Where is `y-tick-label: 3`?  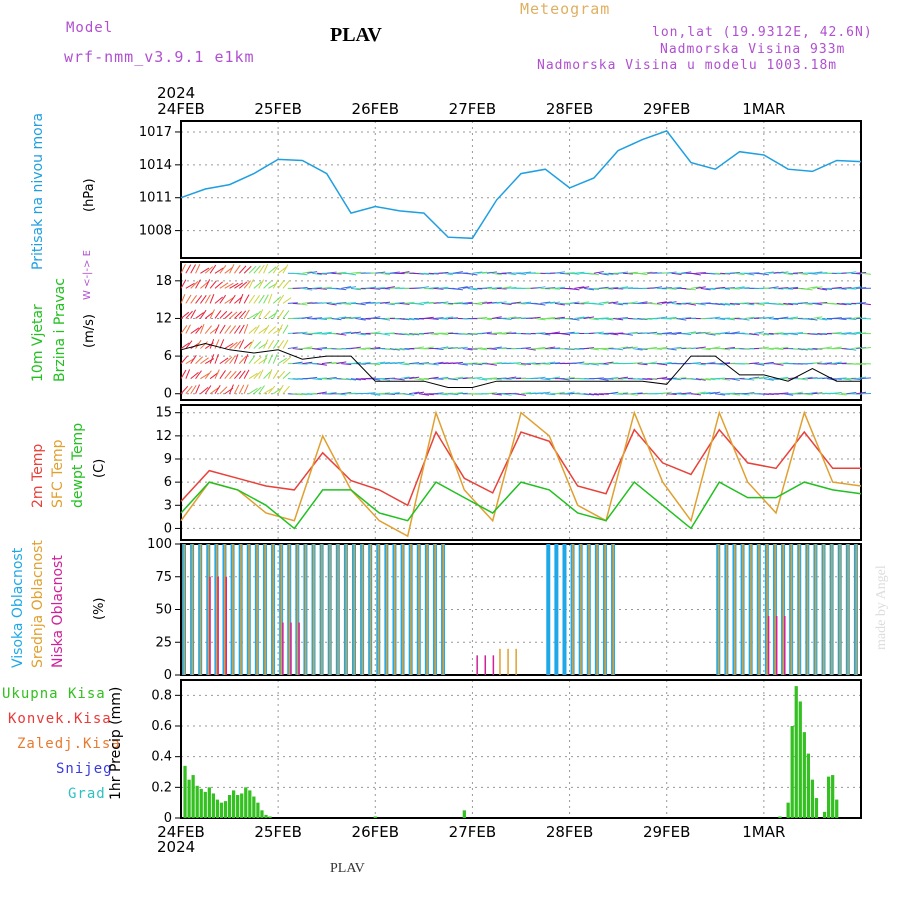 y-tick-label: 3 is located at coordinates (168, 505).